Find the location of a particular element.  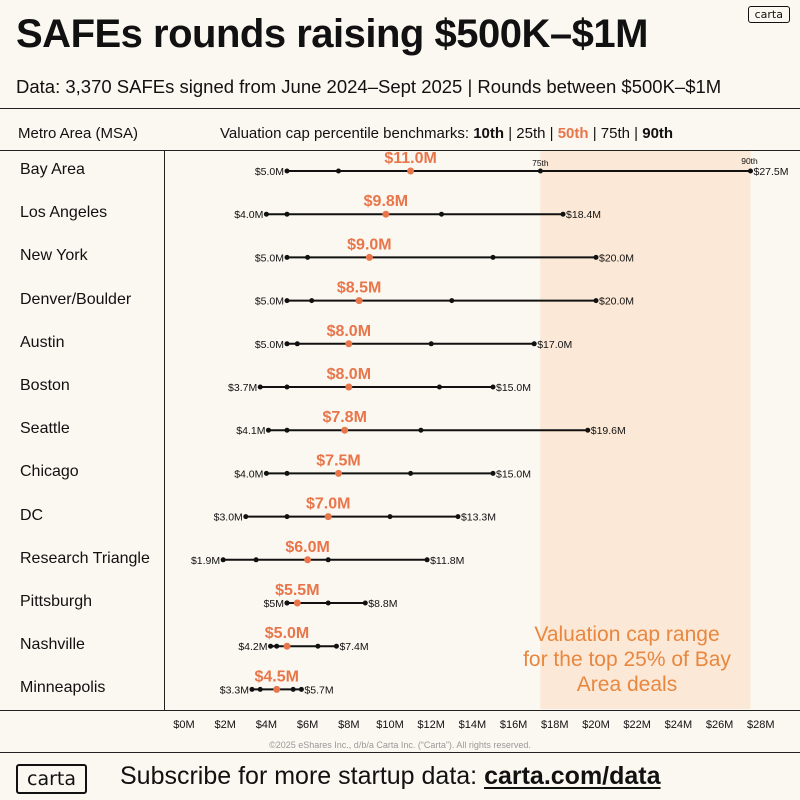

x-tick-label: $16M is located at coordinates (514, 725).